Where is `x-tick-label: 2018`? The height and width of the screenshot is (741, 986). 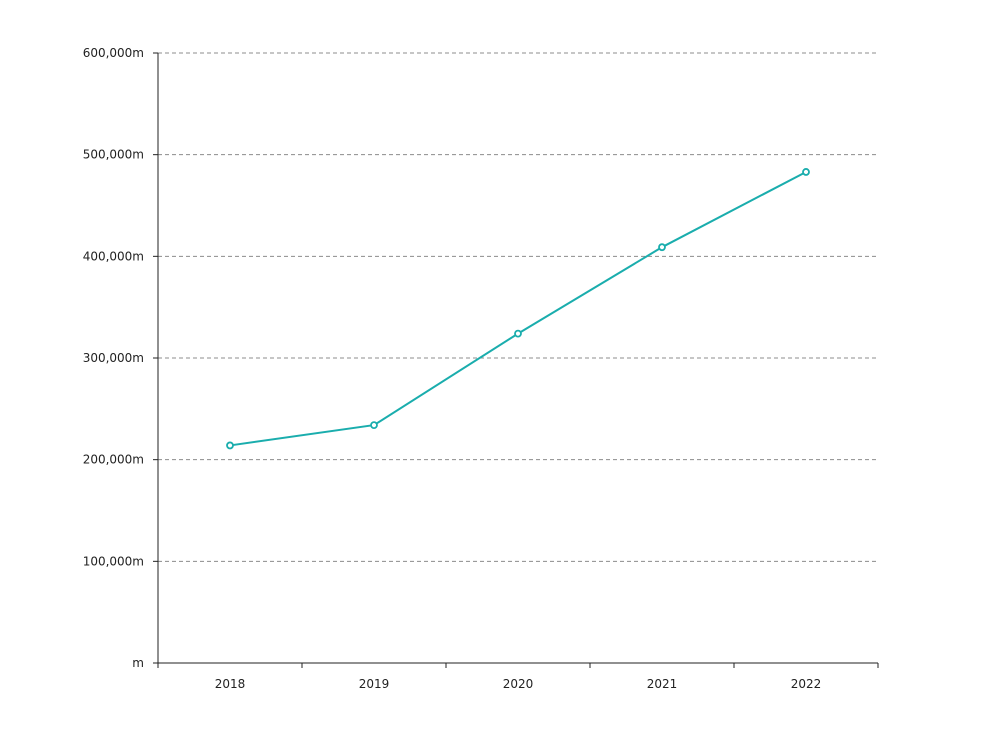
x-tick-label: 2018 is located at coordinates (230, 684).